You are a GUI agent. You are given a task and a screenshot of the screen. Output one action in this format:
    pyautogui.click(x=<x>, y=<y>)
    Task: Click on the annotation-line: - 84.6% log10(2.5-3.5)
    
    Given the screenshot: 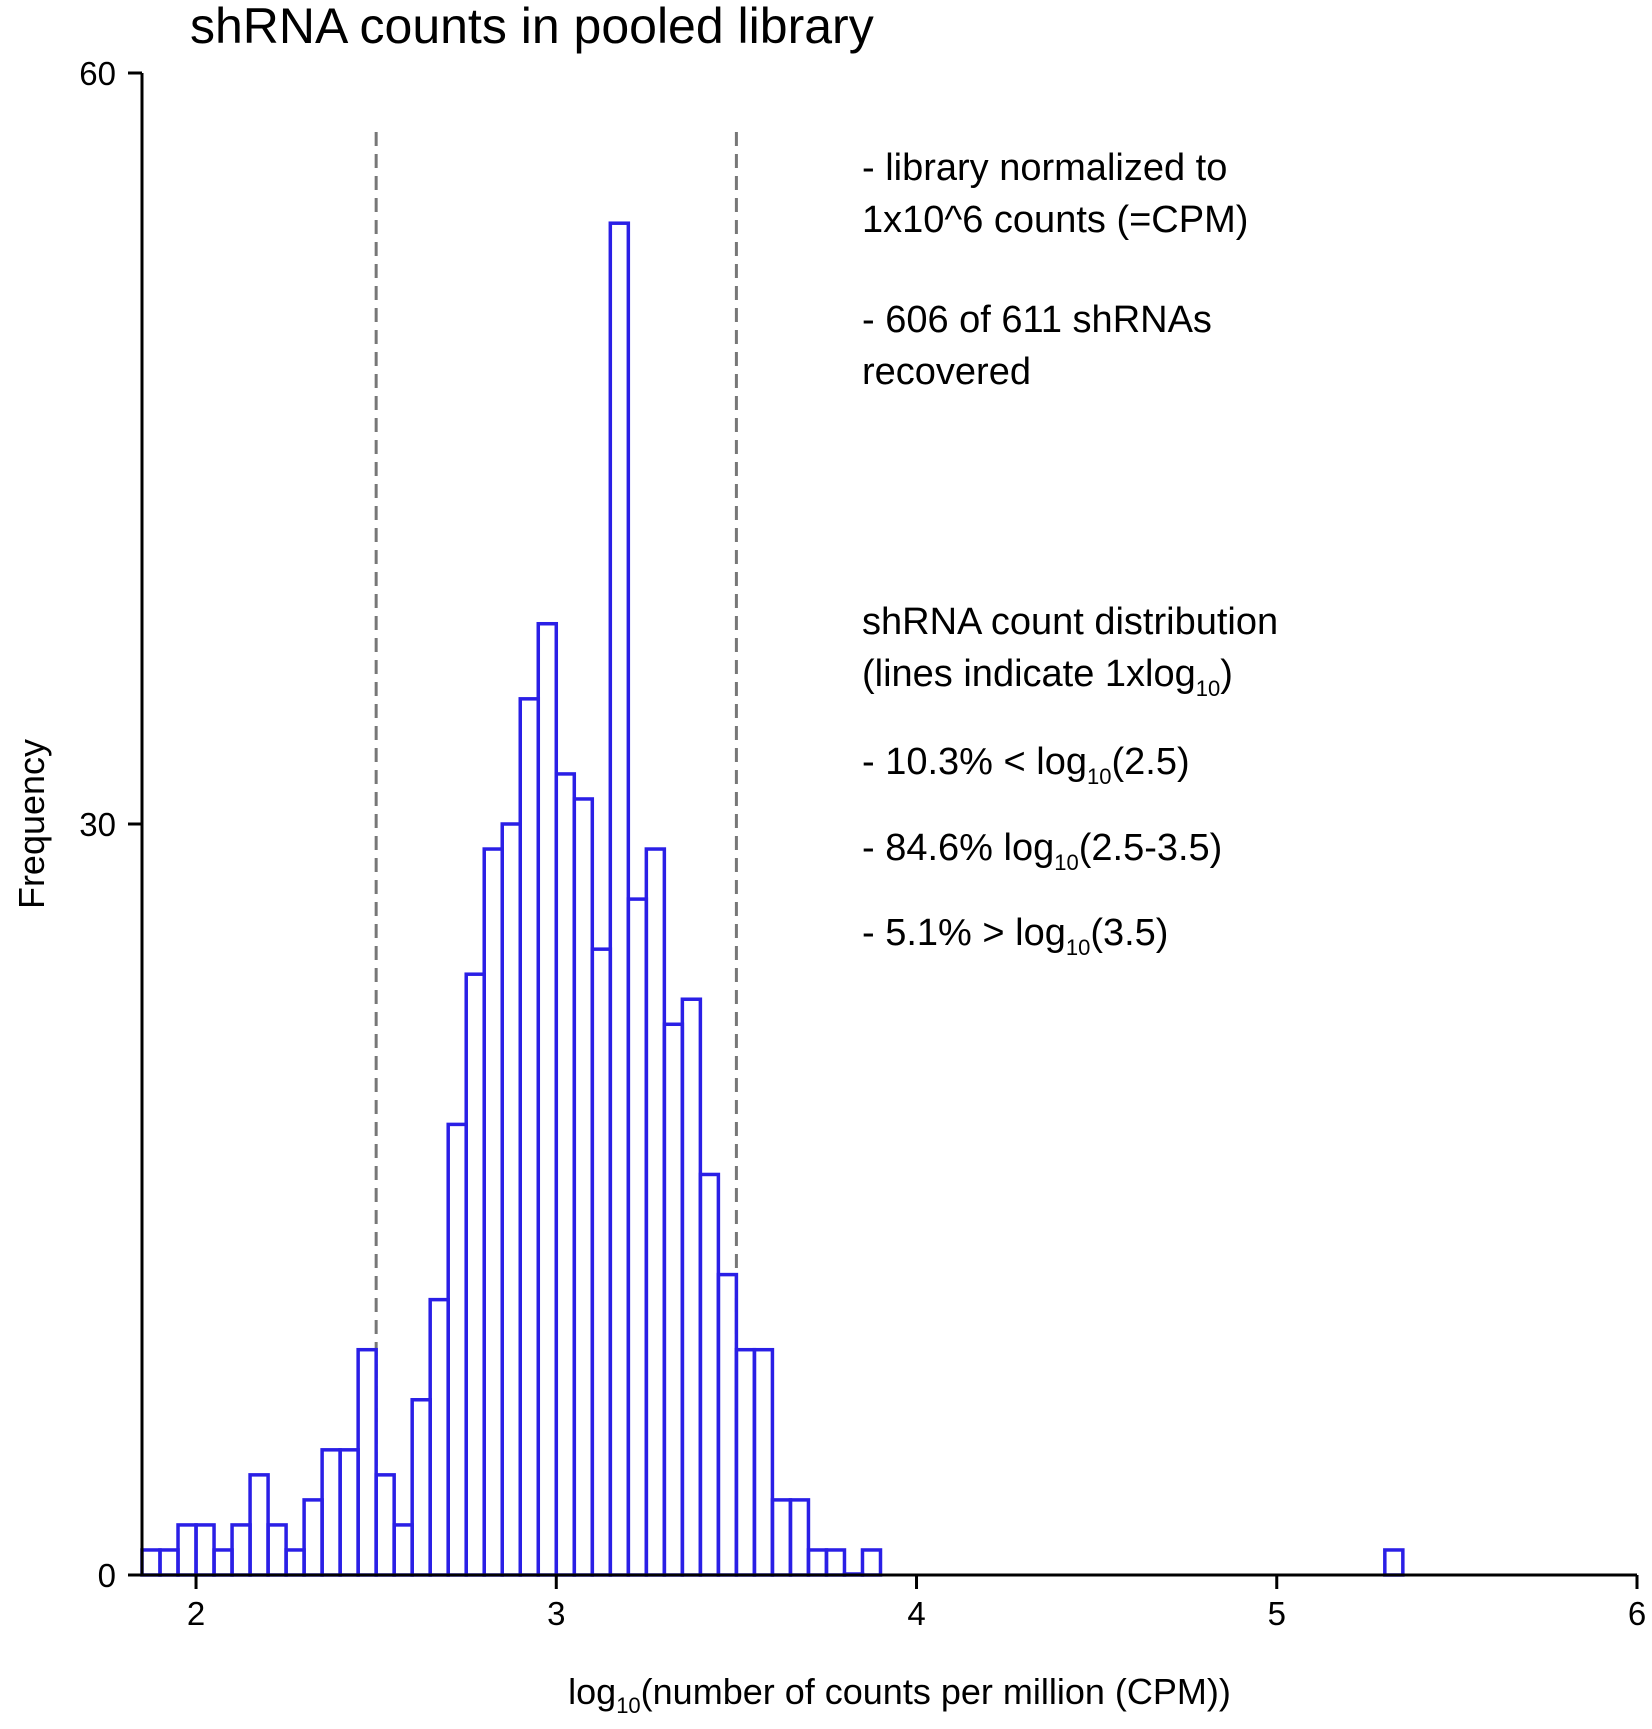 What is the action you would take?
    pyautogui.click(x=1042, y=851)
    